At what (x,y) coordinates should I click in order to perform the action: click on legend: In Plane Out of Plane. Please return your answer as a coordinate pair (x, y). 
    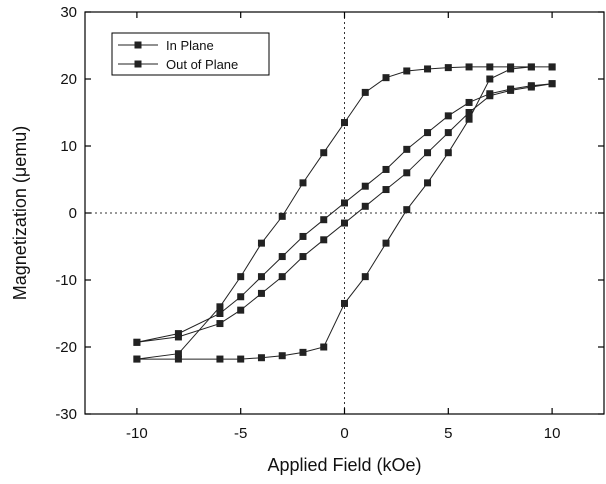
    Looking at the image, I should click on (190, 54).